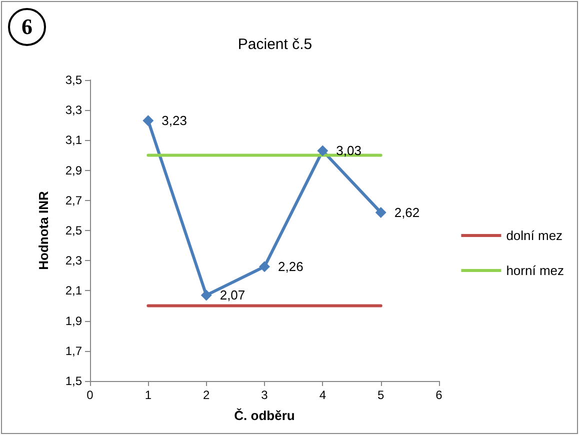 This screenshot has width=579, height=435. What do you see at coordinates (407, 212) in the screenshot?
I see `data-label: 2,62` at bounding box center [407, 212].